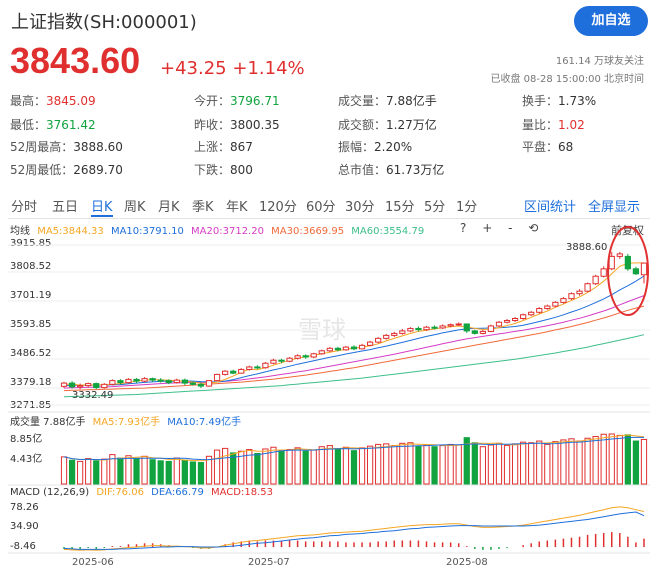 The width and height of the screenshot is (658, 577). I want to click on tab-5min: 5分, so click(435, 207).